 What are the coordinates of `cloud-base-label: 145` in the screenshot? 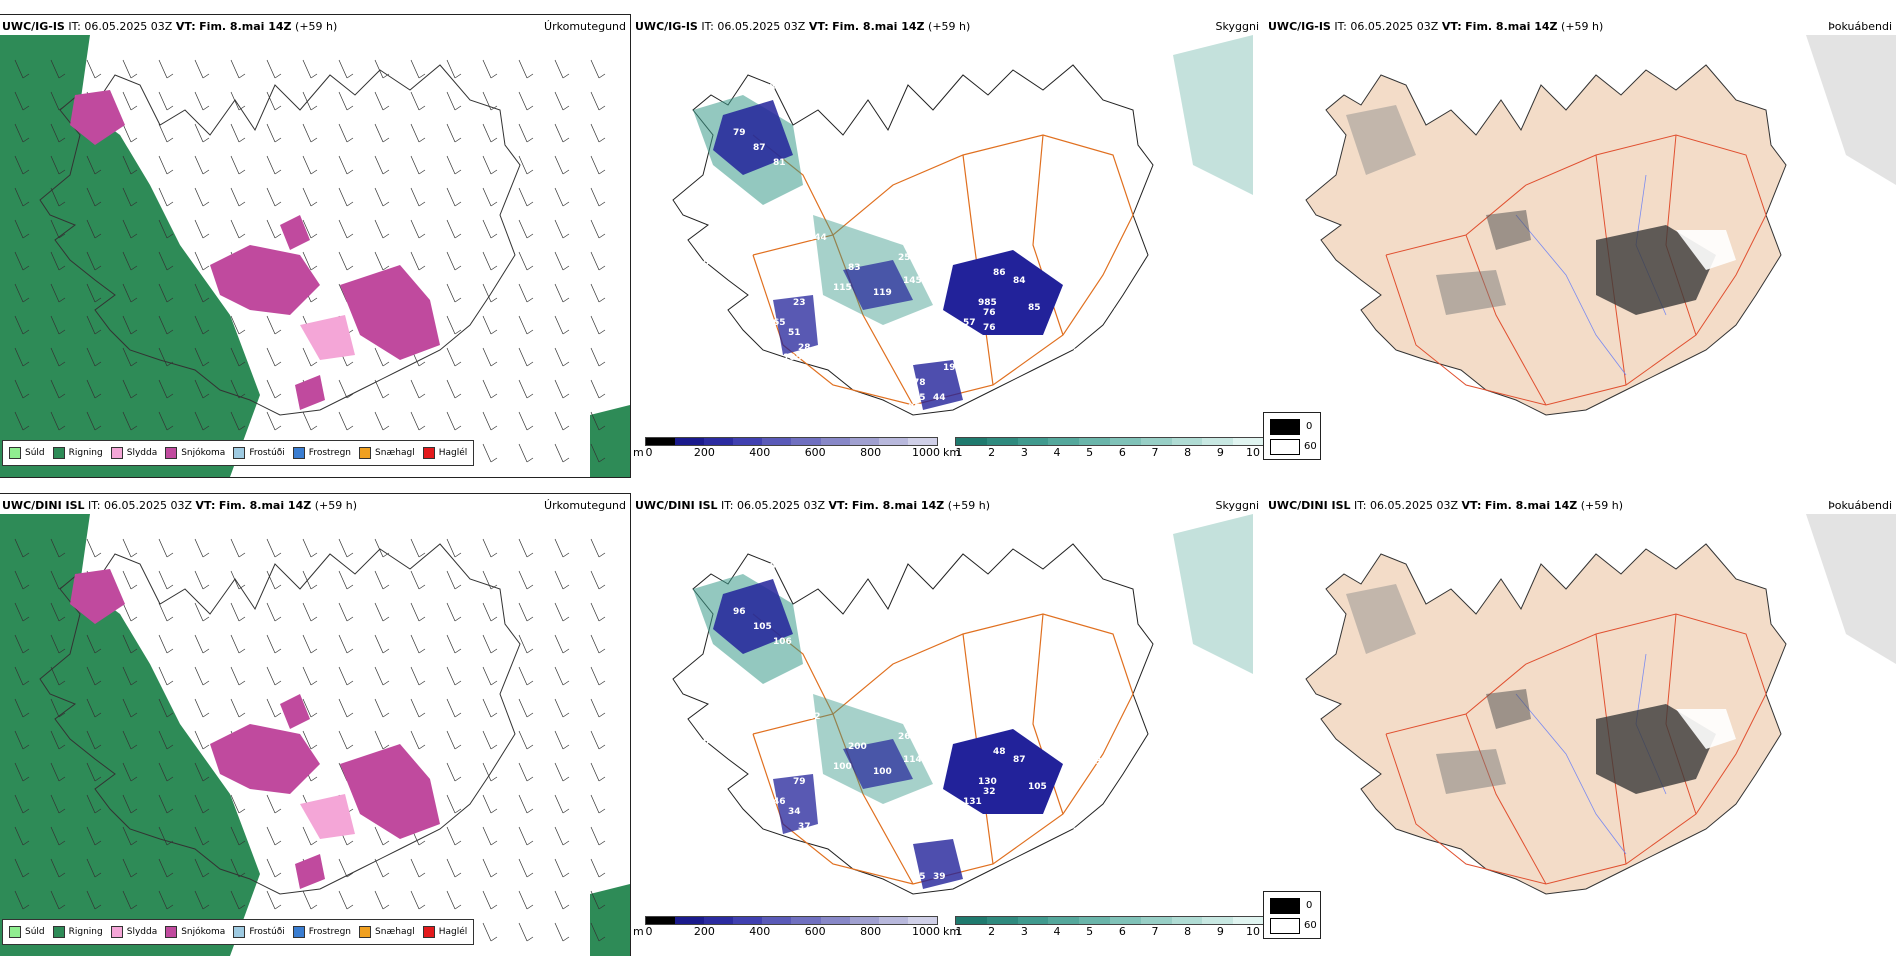 It's located at (912, 281).